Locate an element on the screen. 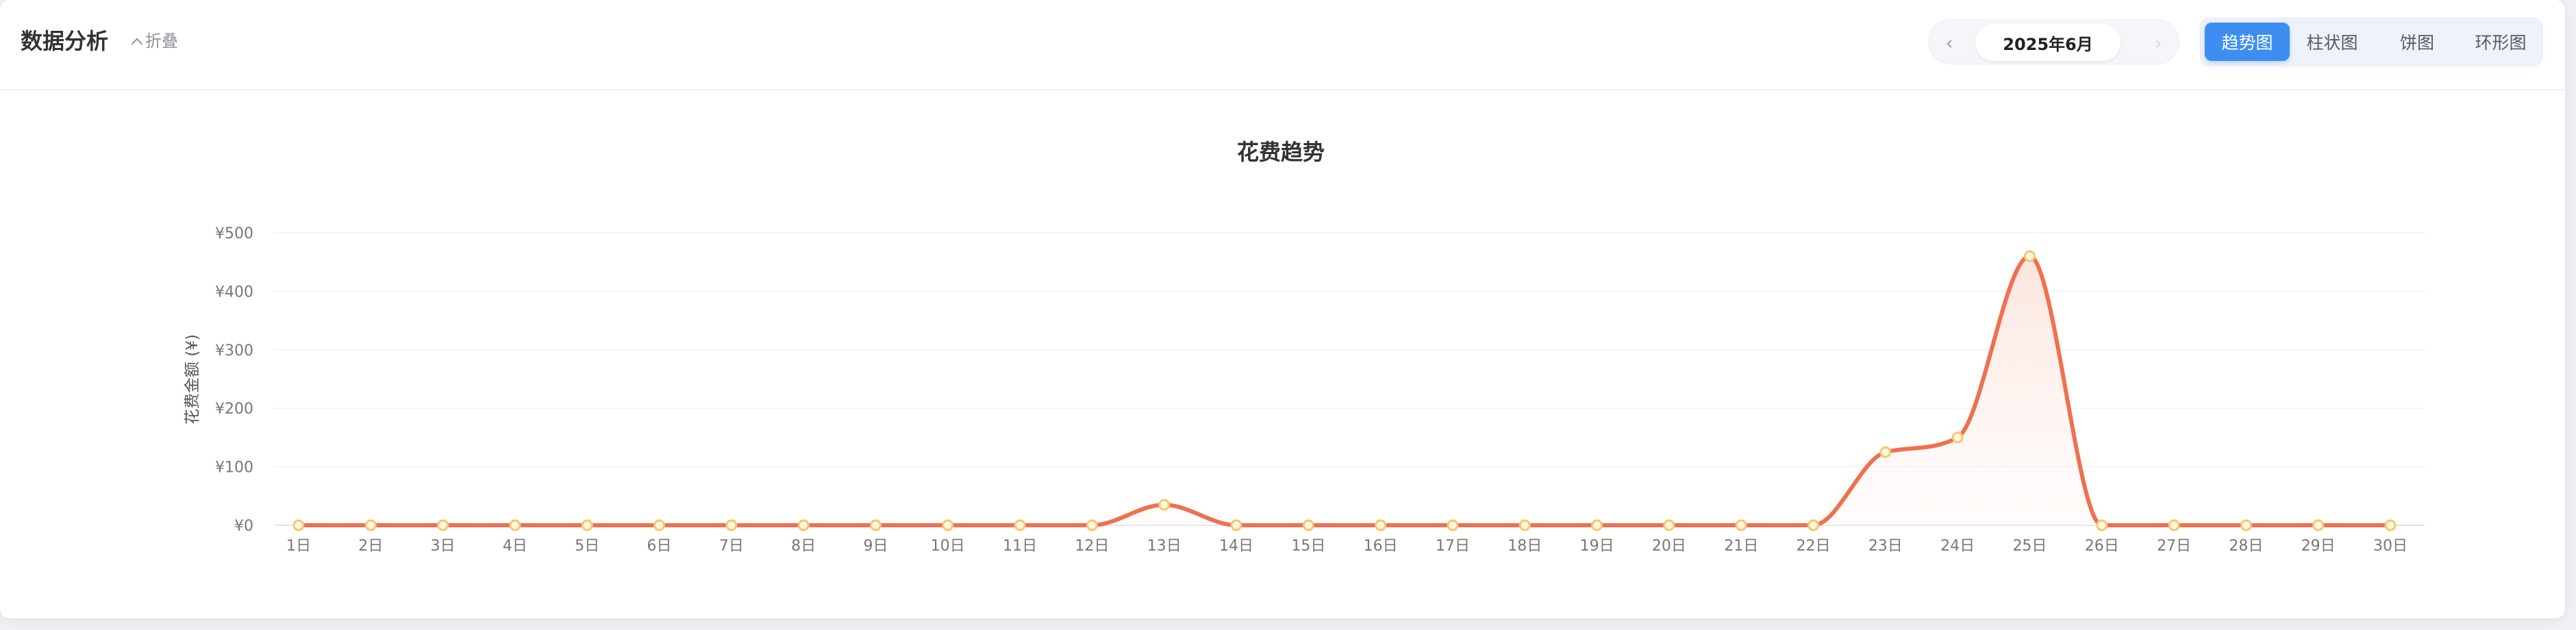 The width and height of the screenshot is (2576, 630). current-month: 2025年6月 is located at coordinates (2048, 42).